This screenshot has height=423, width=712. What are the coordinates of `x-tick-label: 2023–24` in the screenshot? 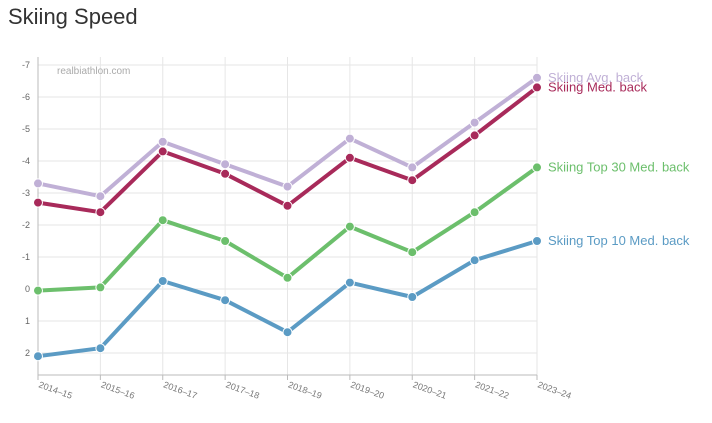 It's located at (554, 389).